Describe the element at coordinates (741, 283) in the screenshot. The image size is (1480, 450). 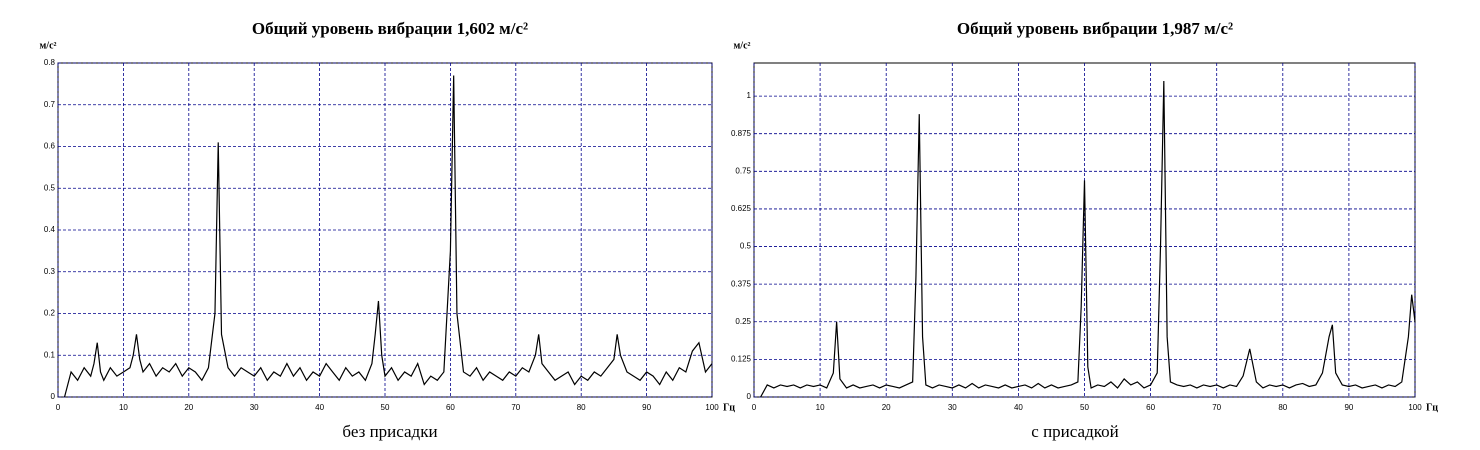
I see `y-tick-label: 0.375` at that location.